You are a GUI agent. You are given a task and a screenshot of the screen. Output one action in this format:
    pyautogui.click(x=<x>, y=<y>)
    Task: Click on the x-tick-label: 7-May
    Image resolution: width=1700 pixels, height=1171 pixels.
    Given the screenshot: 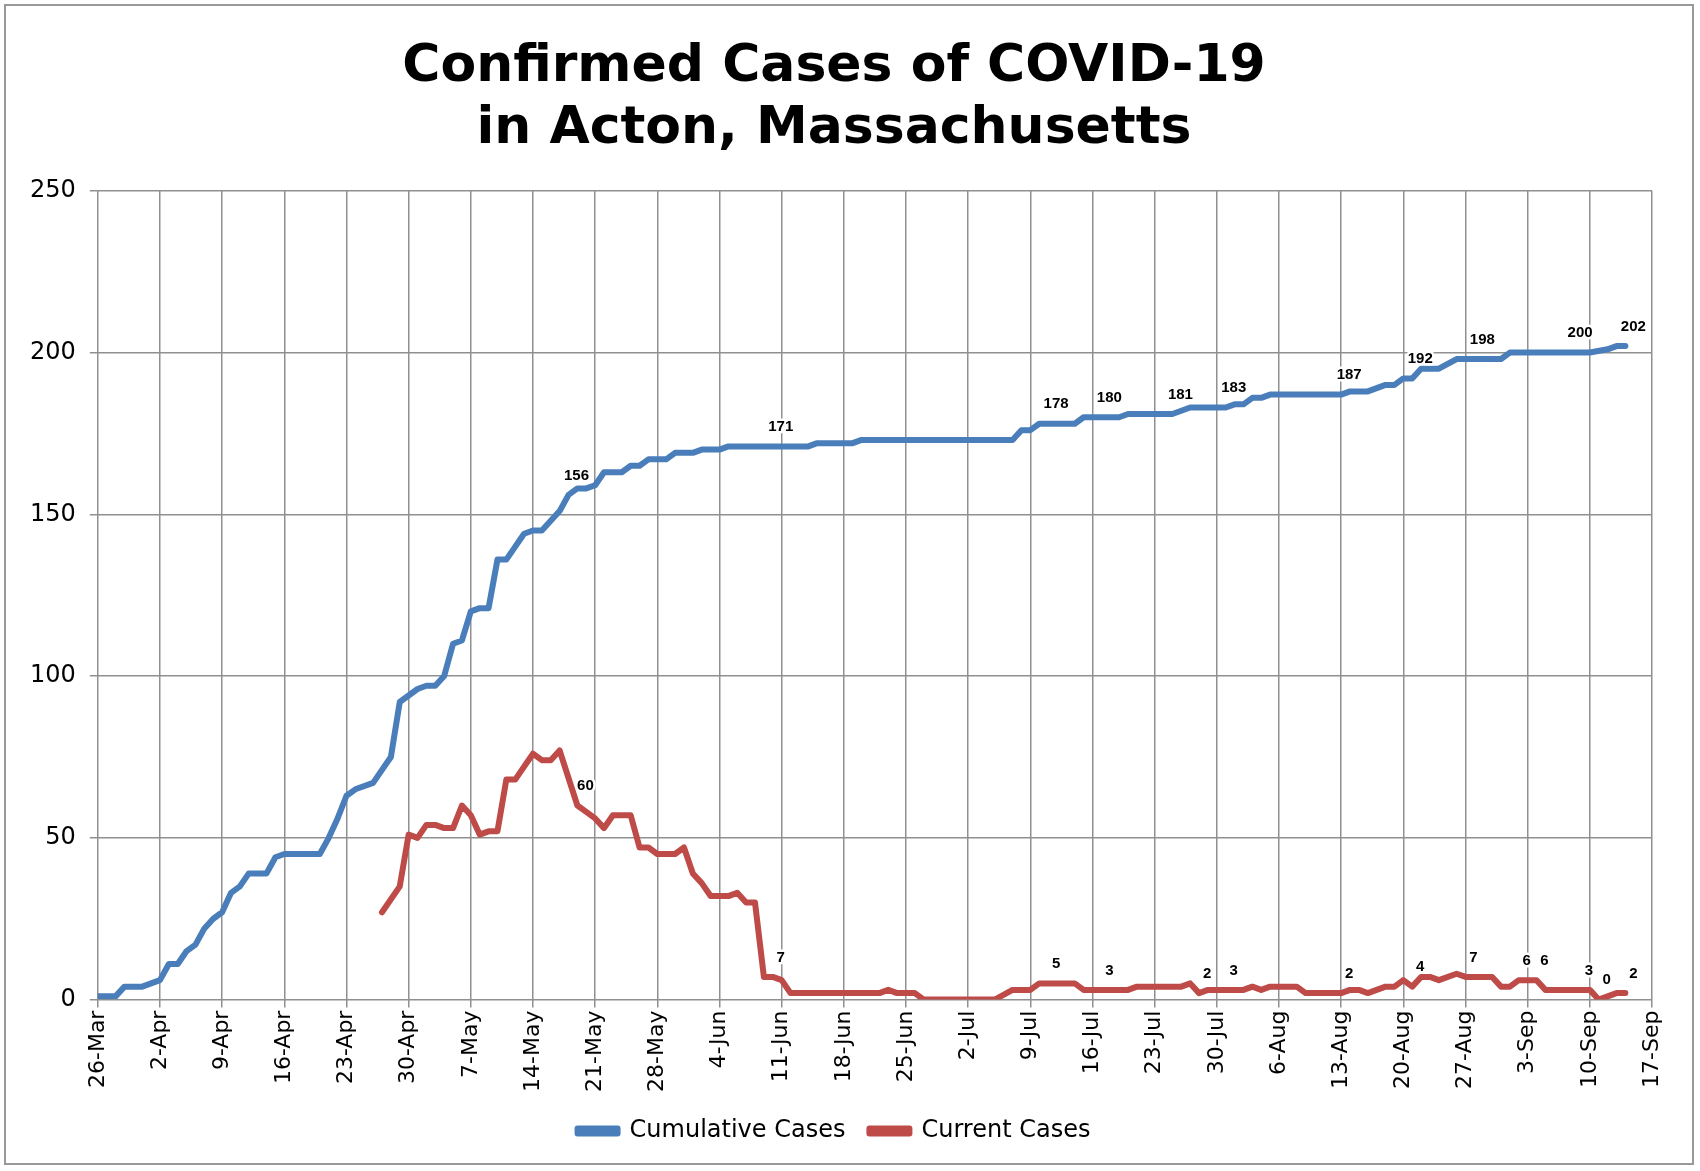 What is the action you would take?
    pyautogui.click(x=469, y=1044)
    